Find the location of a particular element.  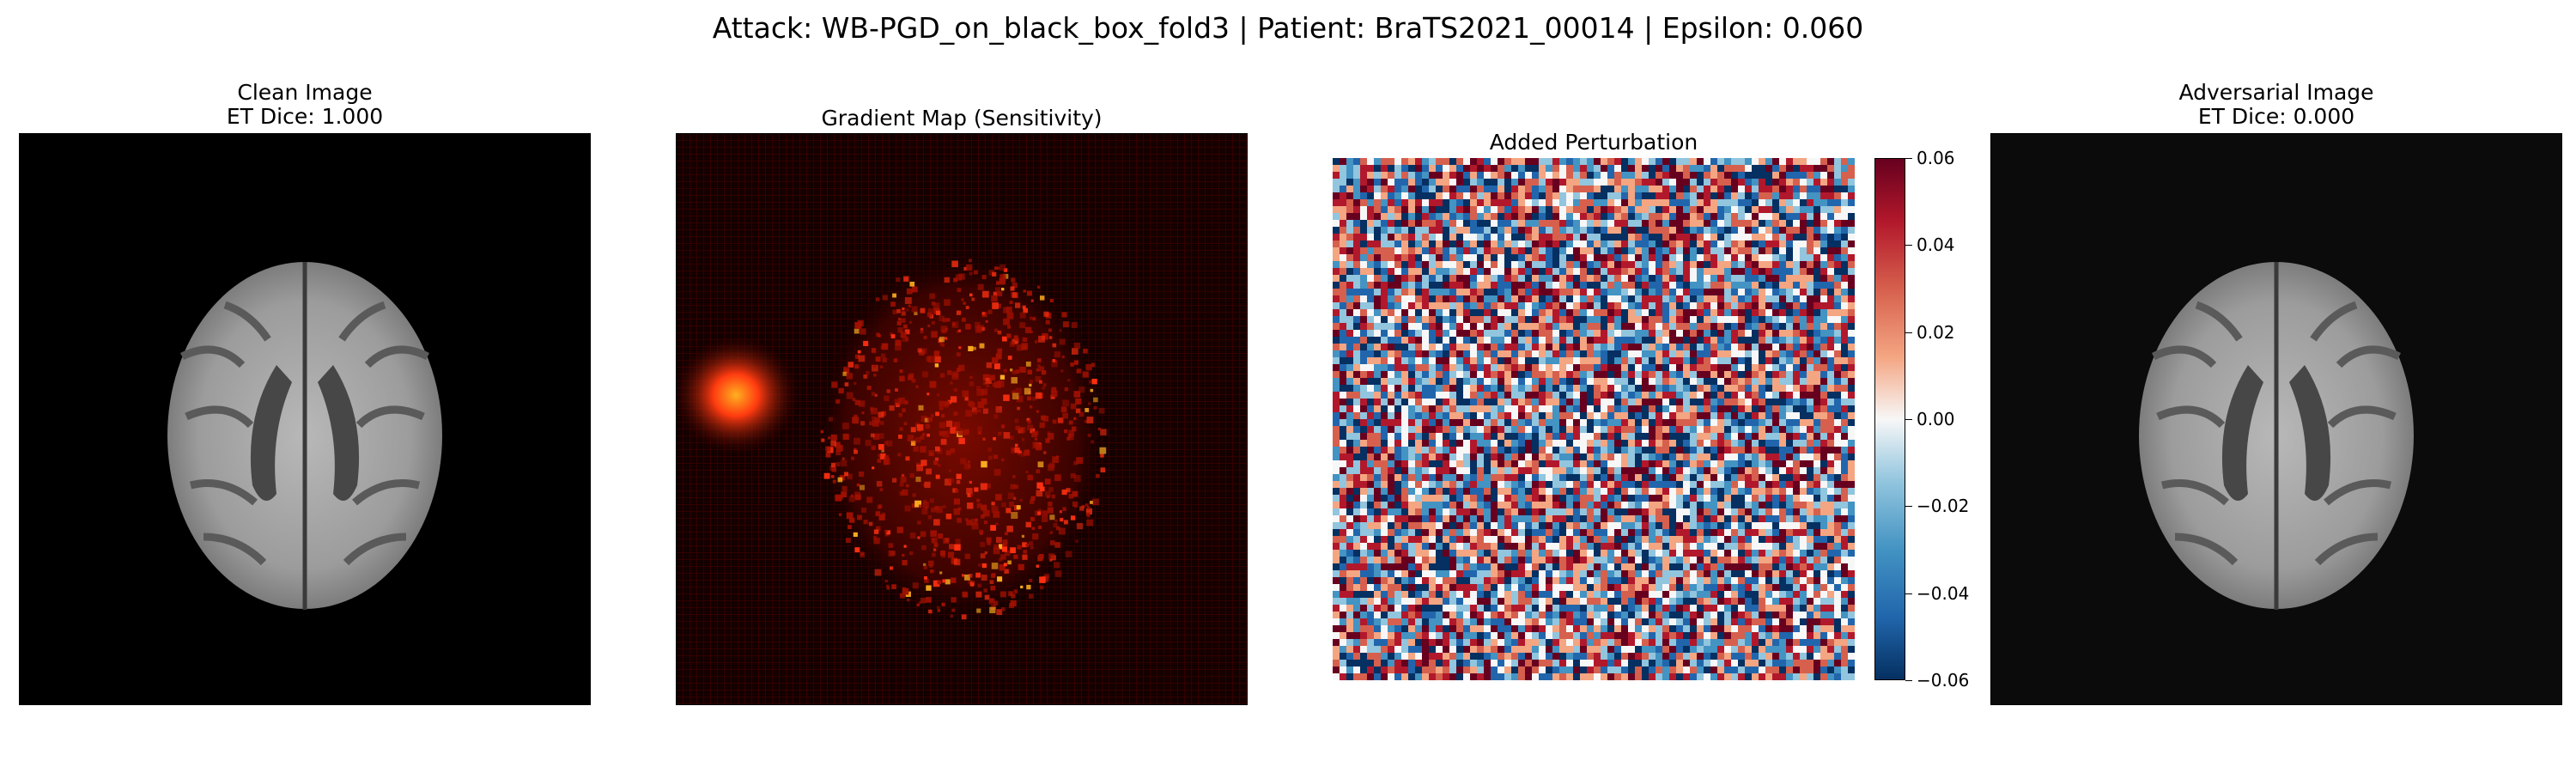

perturbation-title-block: Added Perturbation is located at coordinates (1594, 143).